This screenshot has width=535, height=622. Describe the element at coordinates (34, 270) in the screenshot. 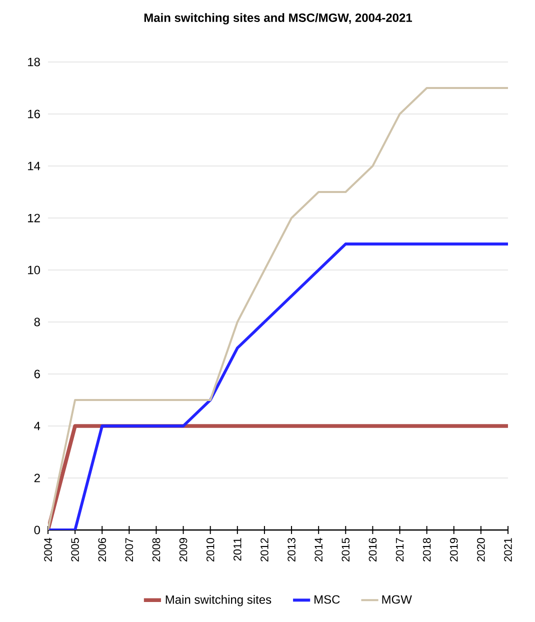

I see `y-tick-label: 10` at that location.